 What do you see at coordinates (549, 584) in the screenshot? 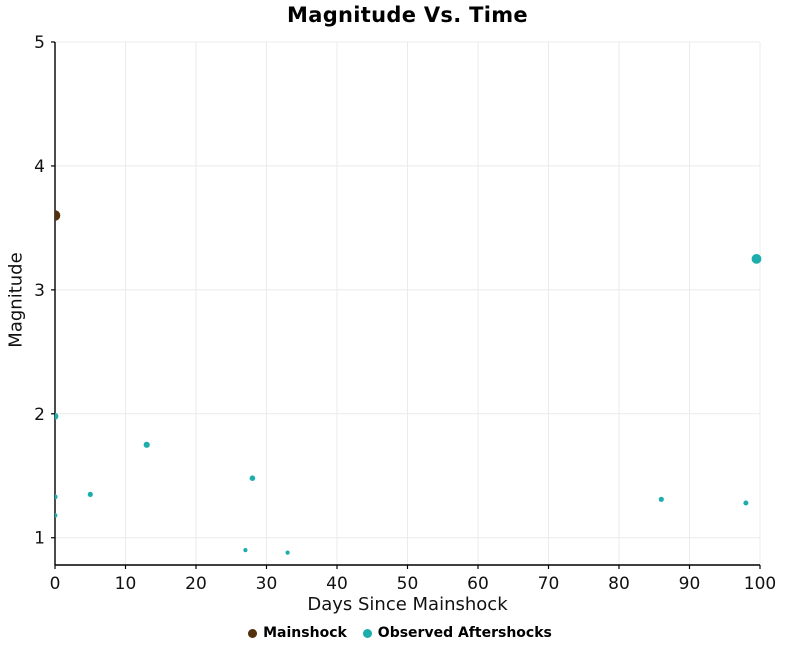
I see `x-tick-label: 70` at bounding box center [549, 584].